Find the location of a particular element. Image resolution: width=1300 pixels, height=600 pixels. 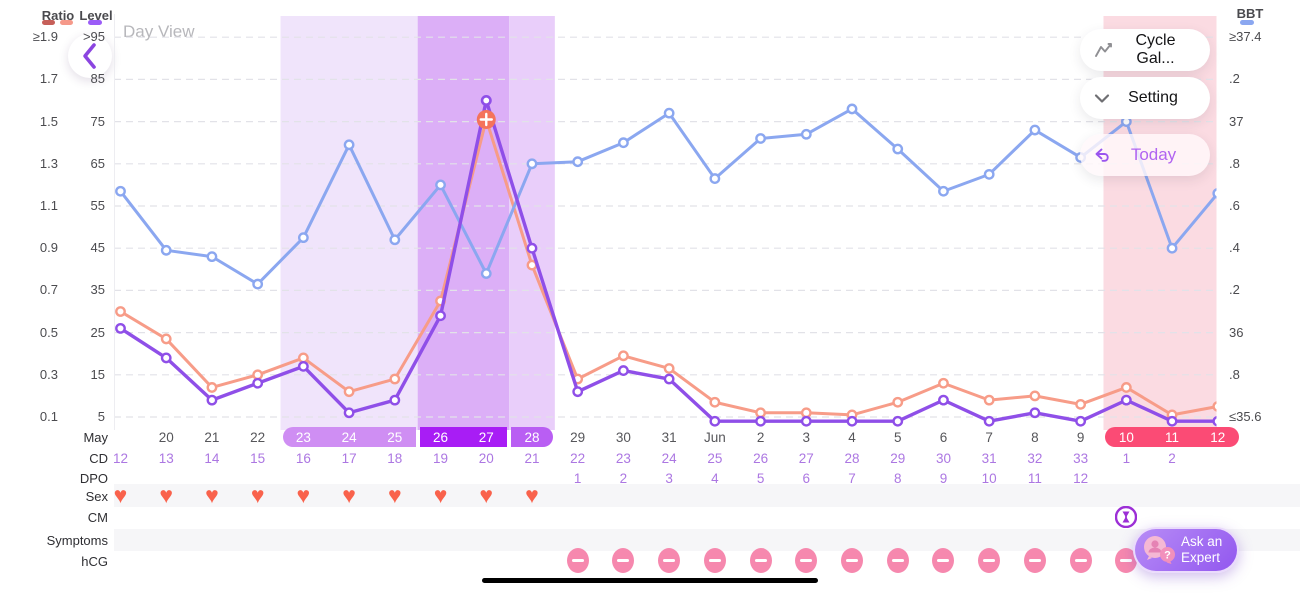

date-cell: 25 is located at coordinates (395, 437).